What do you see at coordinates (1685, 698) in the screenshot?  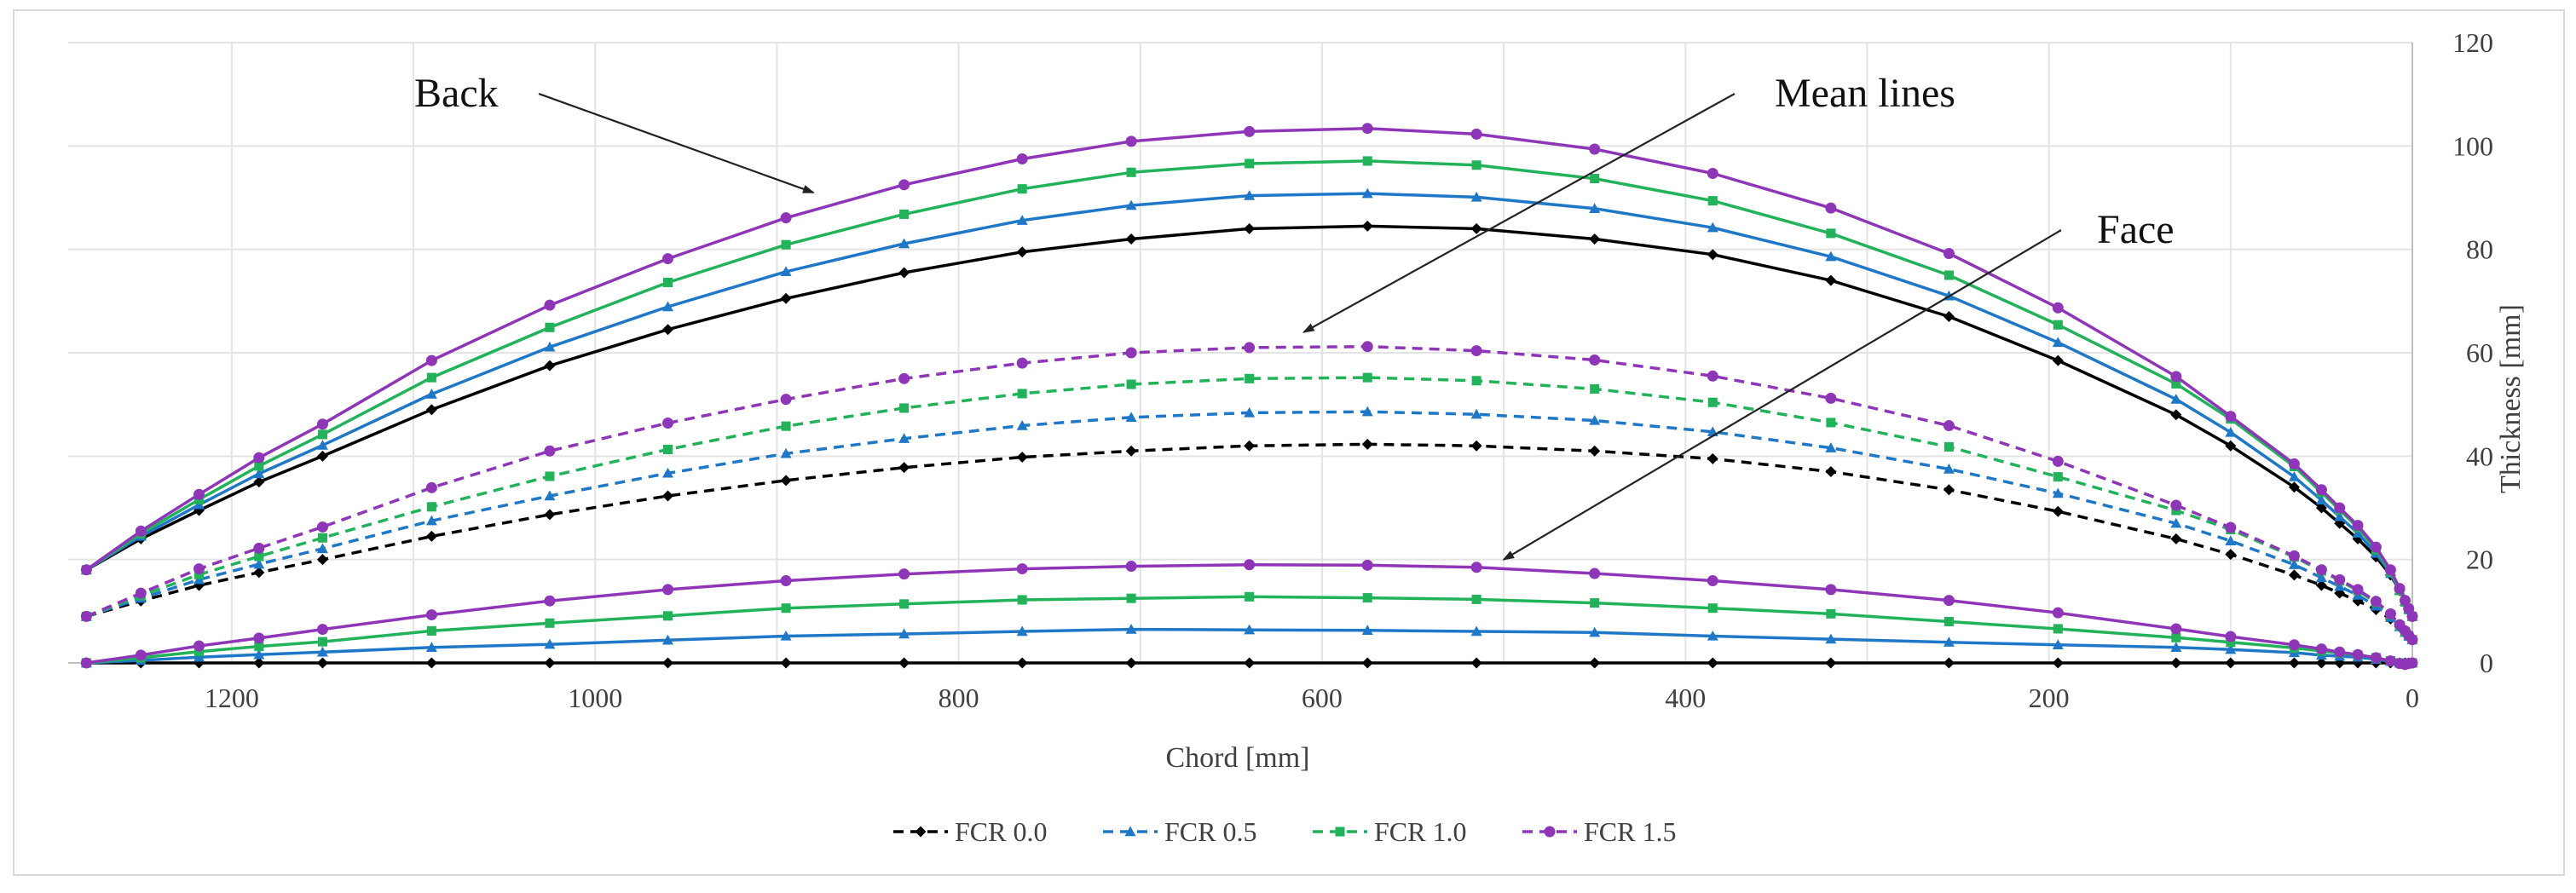 I see `x-tick-label: 400` at bounding box center [1685, 698].